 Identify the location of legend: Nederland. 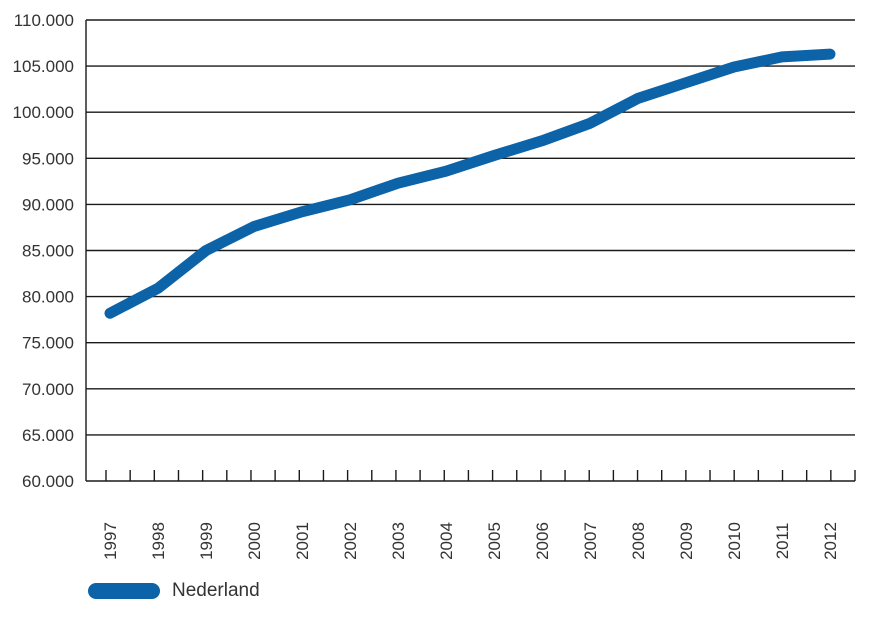
(174, 591).